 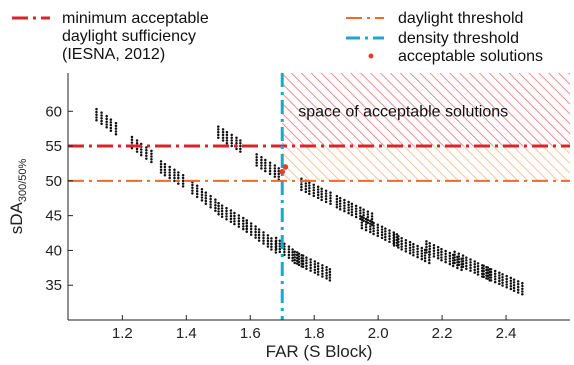 I want to click on y-tick-label: 40, so click(x=53, y=250).